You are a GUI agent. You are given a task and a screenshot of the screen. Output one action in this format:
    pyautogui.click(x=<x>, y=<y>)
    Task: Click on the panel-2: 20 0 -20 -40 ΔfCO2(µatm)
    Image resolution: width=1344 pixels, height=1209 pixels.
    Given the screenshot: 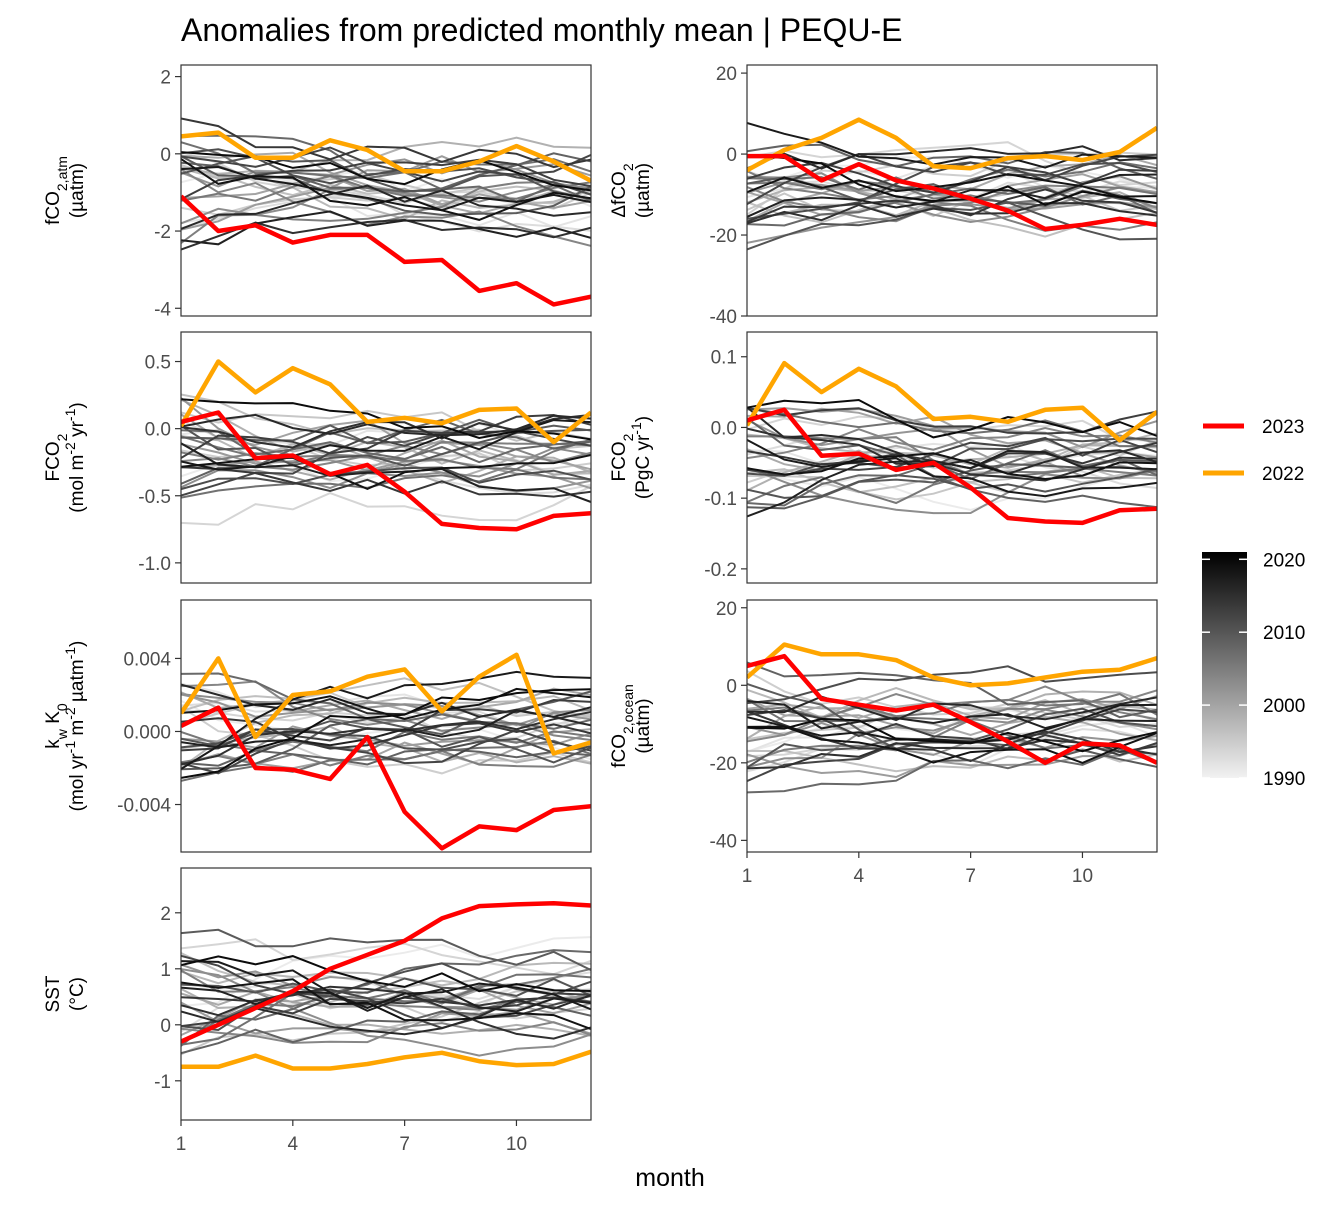 What is the action you would take?
    pyautogui.click(x=883, y=196)
    